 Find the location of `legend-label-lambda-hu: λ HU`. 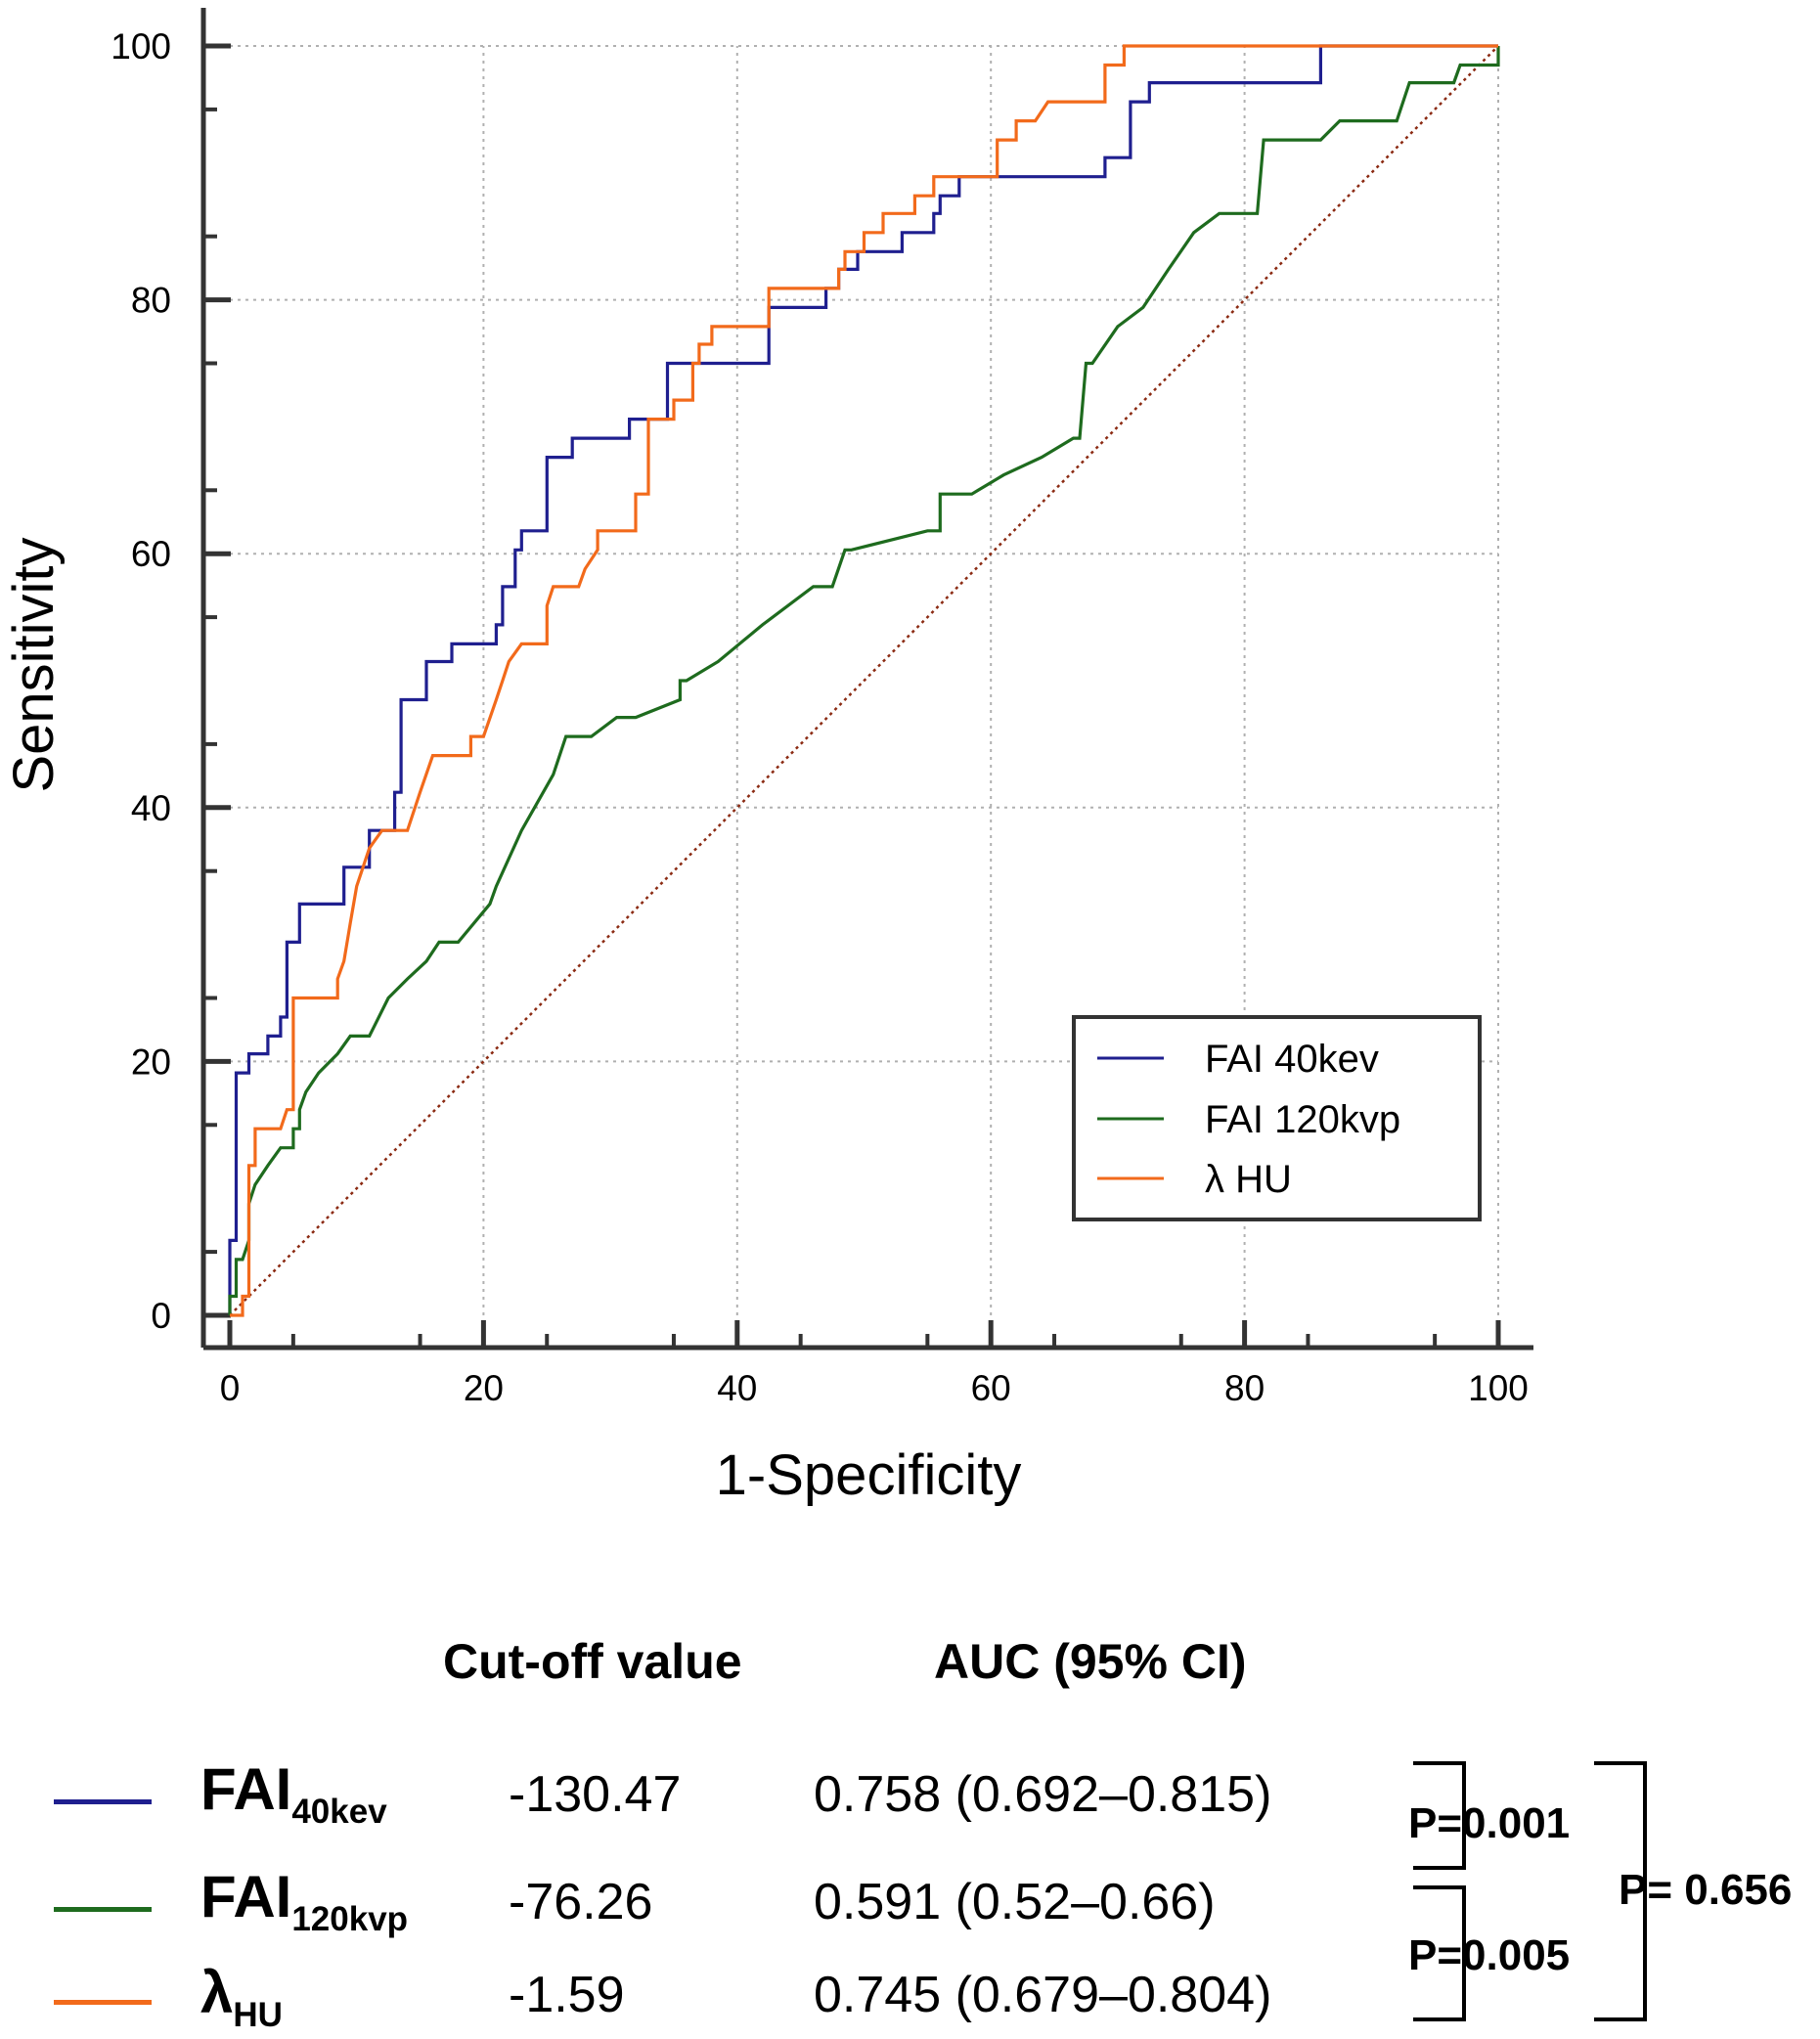

legend-label-lambda-hu: λ HU is located at coordinates (1248, 1179).